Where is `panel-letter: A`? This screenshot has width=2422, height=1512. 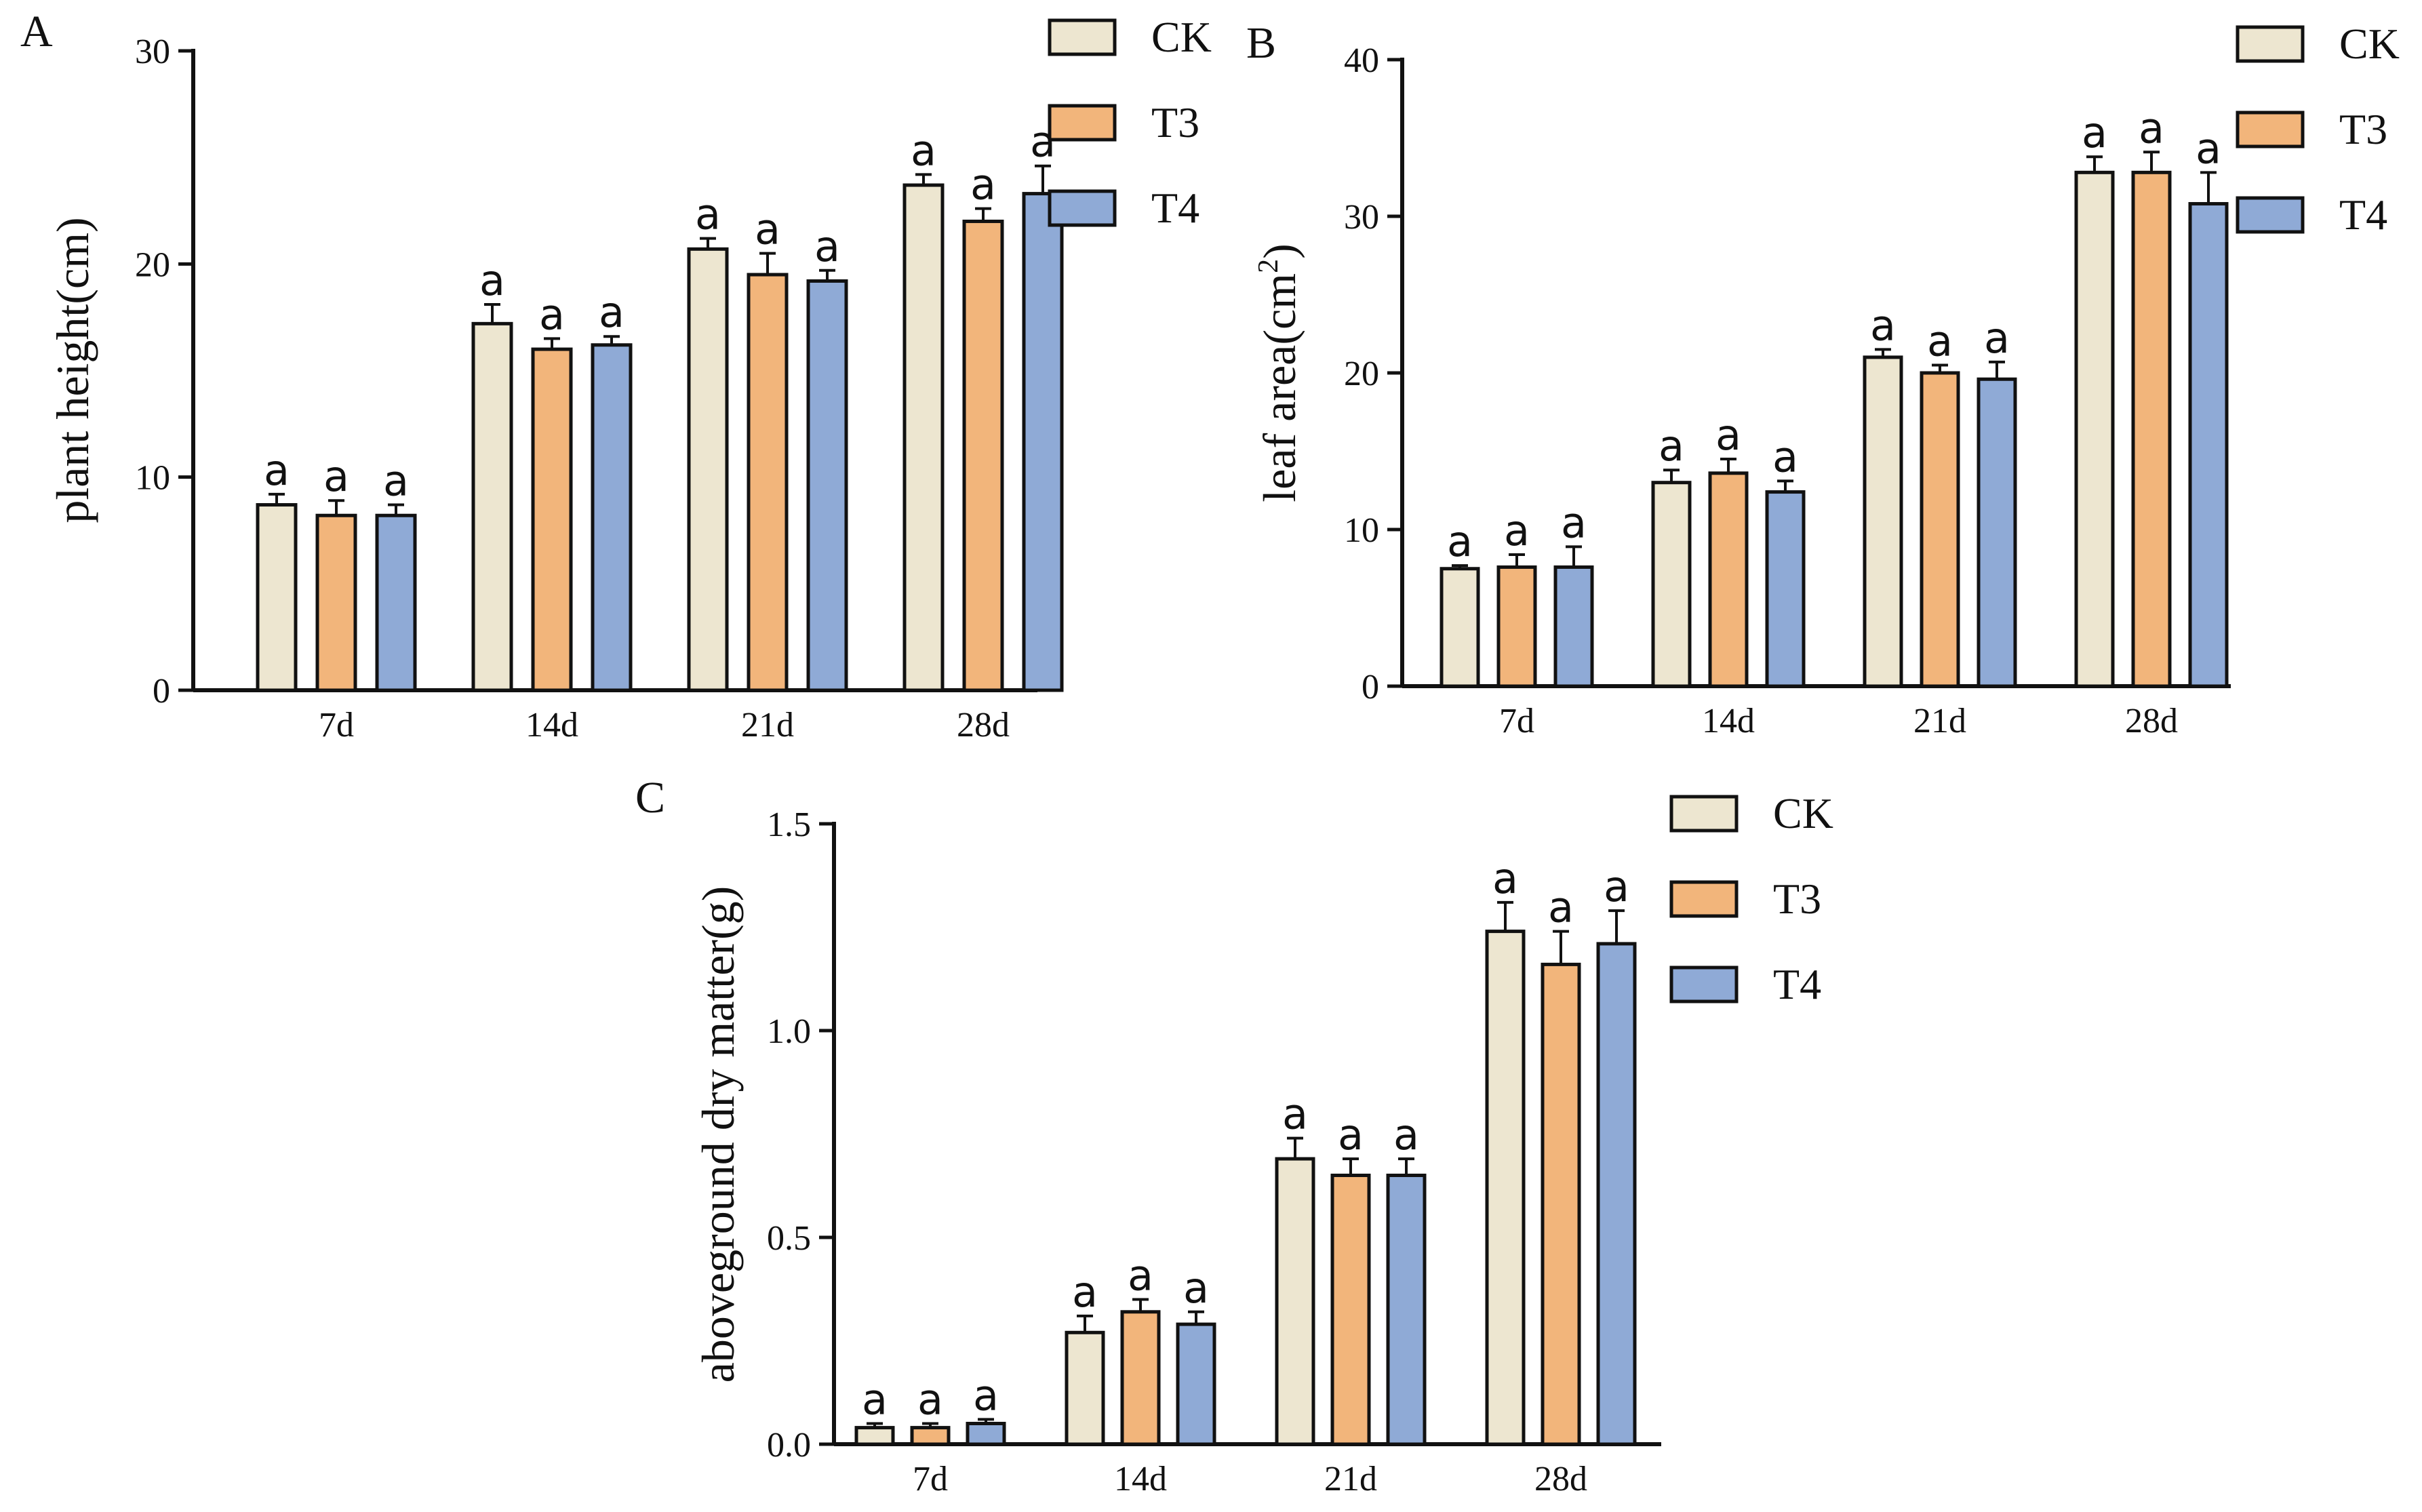 panel-letter: A is located at coordinates (36, 32).